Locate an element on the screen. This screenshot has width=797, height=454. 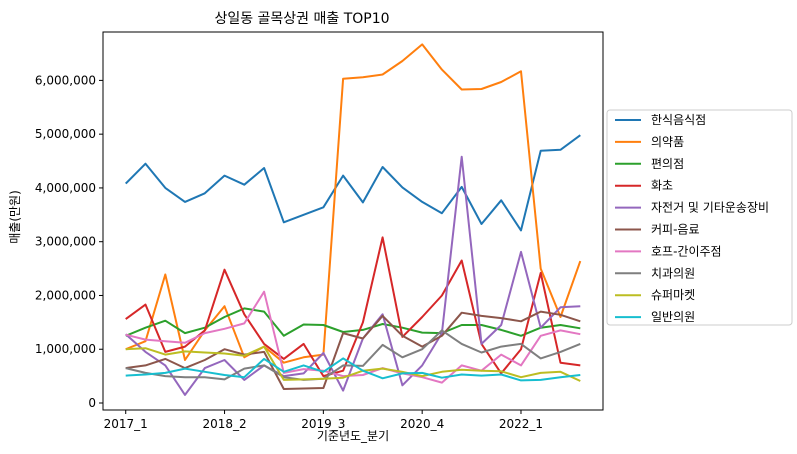
y-axis-label: 매출(만원) is located at coordinates (15, 217).